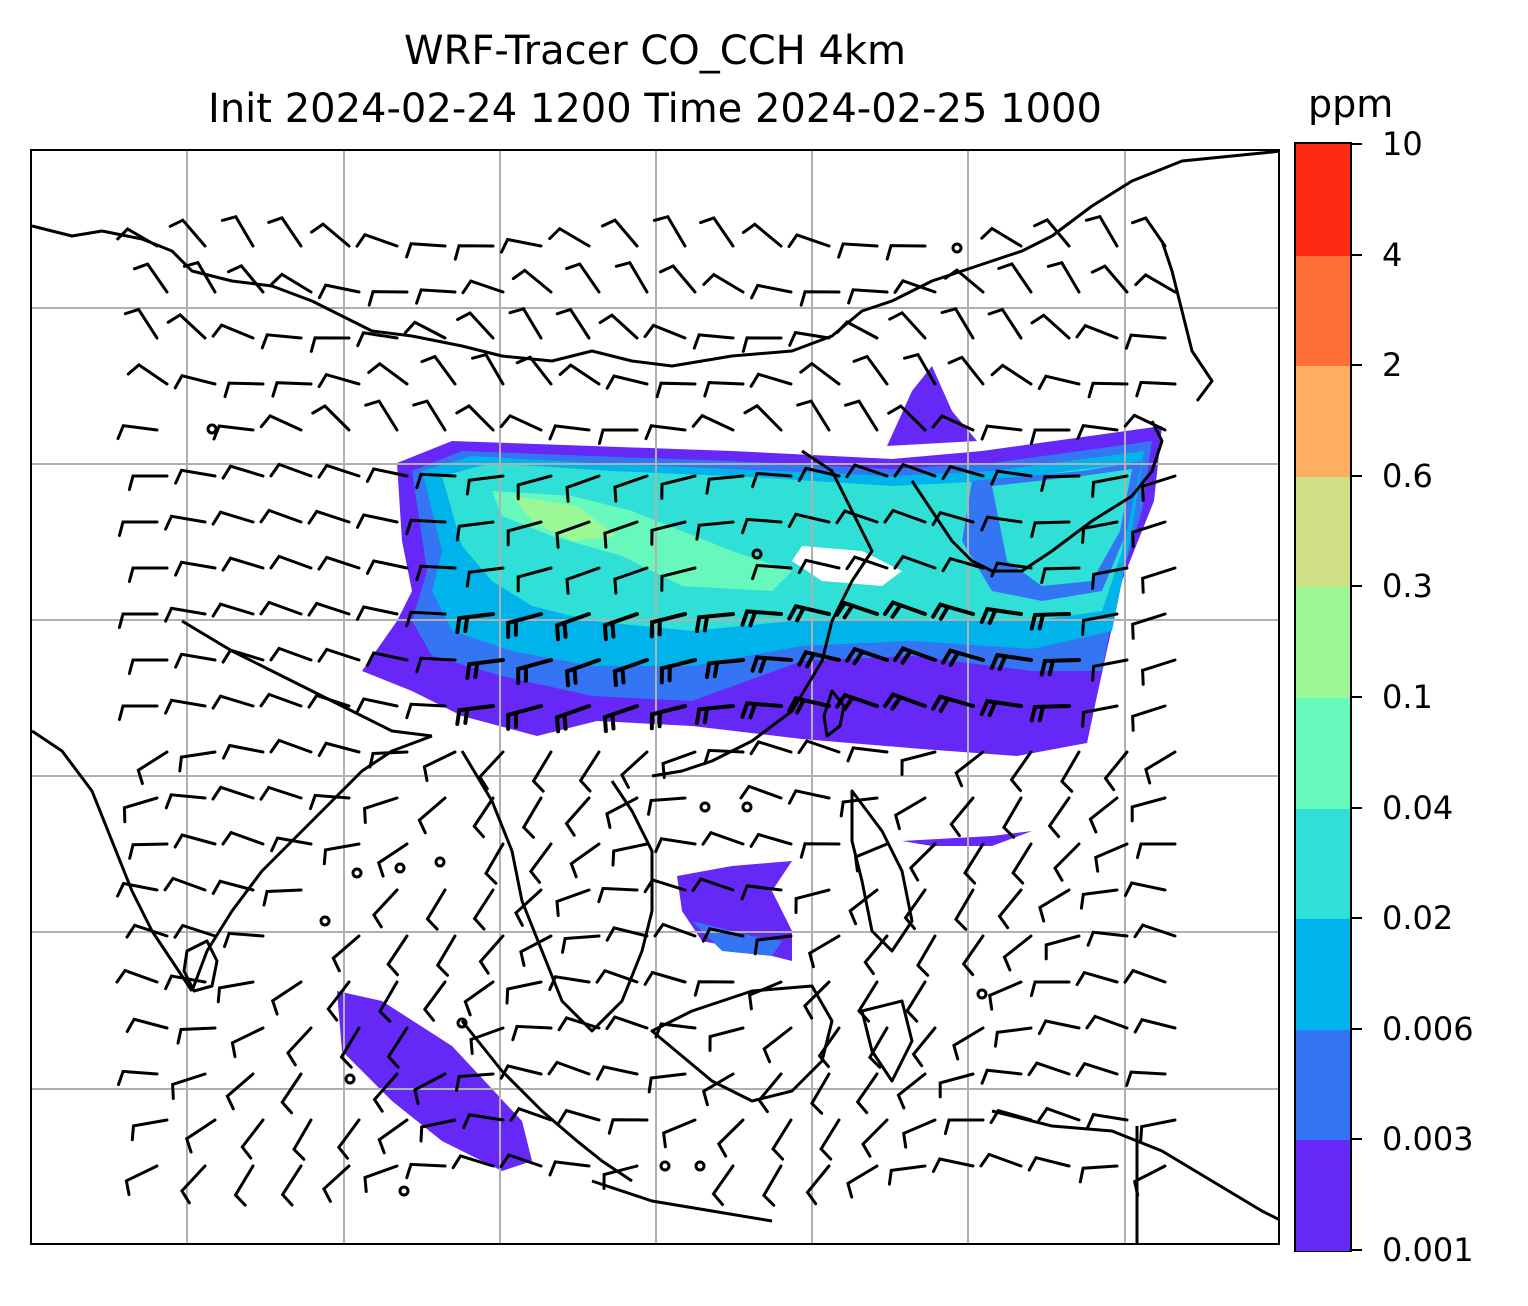 This screenshot has width=1528, height=1306. I want to click on coast-java, so click(682, 1201).